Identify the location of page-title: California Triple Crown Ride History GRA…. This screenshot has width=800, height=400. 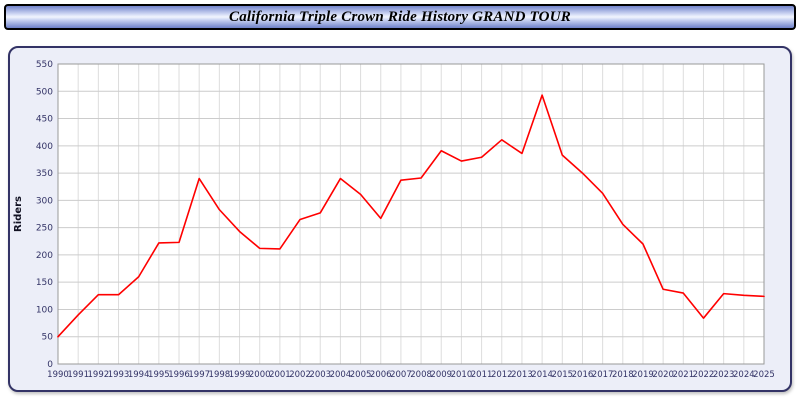
(400, 16).